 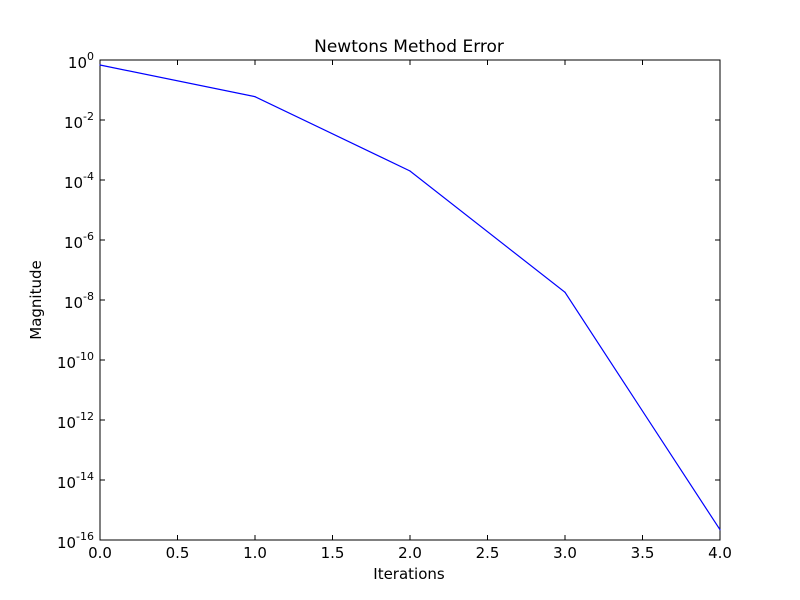 I want to click on y-tick-label: 10⁻¹⁰, so click(x=75, y=361).